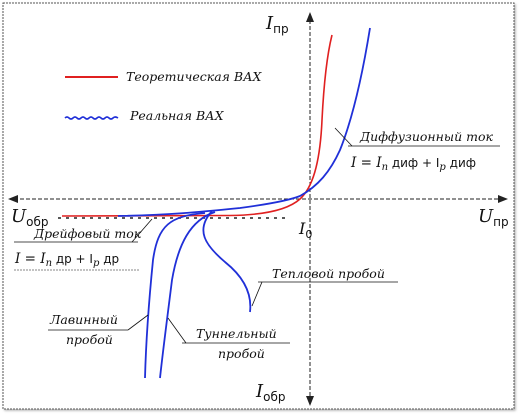 Image resolution: width=520 pixels, height=415 pixels. I want to click on y-axis-top-label: Iпр, so click(277, 24).